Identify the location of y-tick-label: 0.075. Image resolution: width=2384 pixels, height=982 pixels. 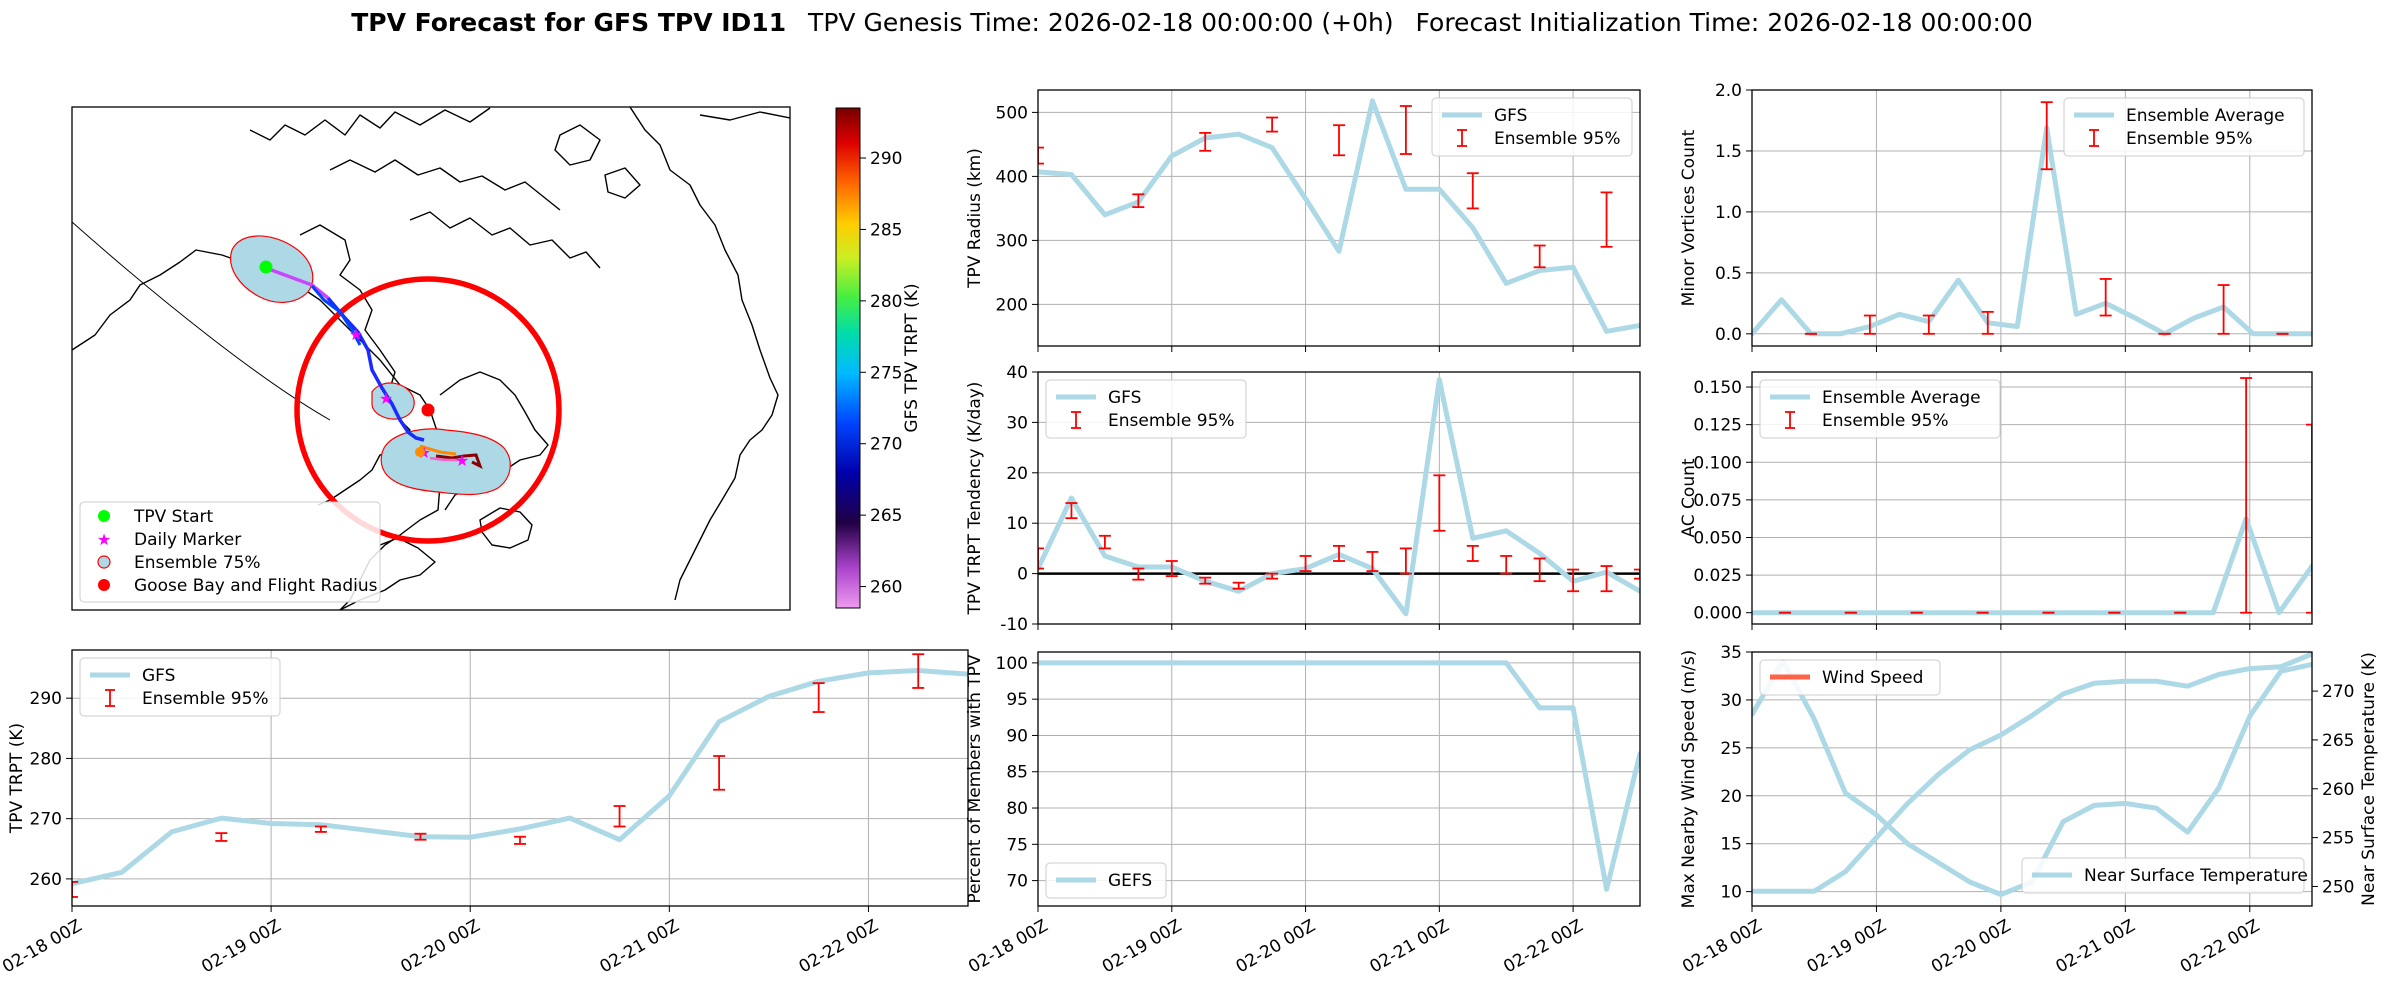
(1717, 501).